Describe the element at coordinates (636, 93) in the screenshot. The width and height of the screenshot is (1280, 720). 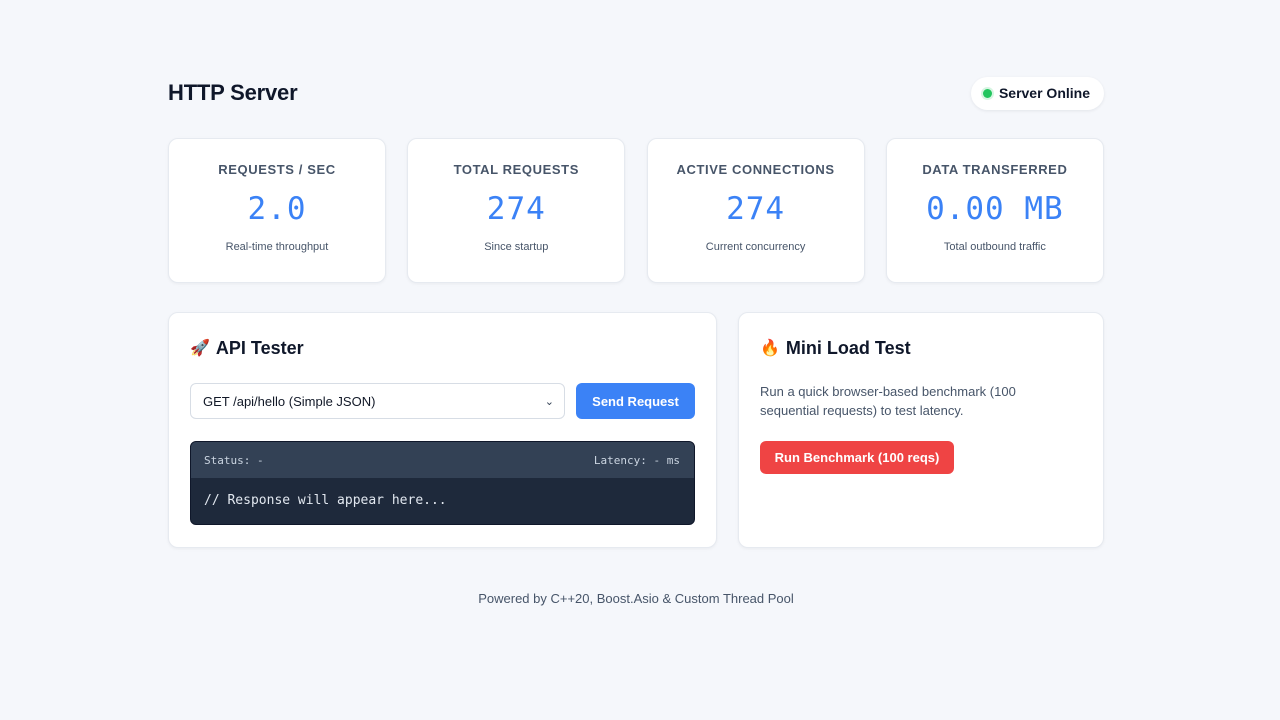
I see `header: HTTP Server Server Online` at that location.